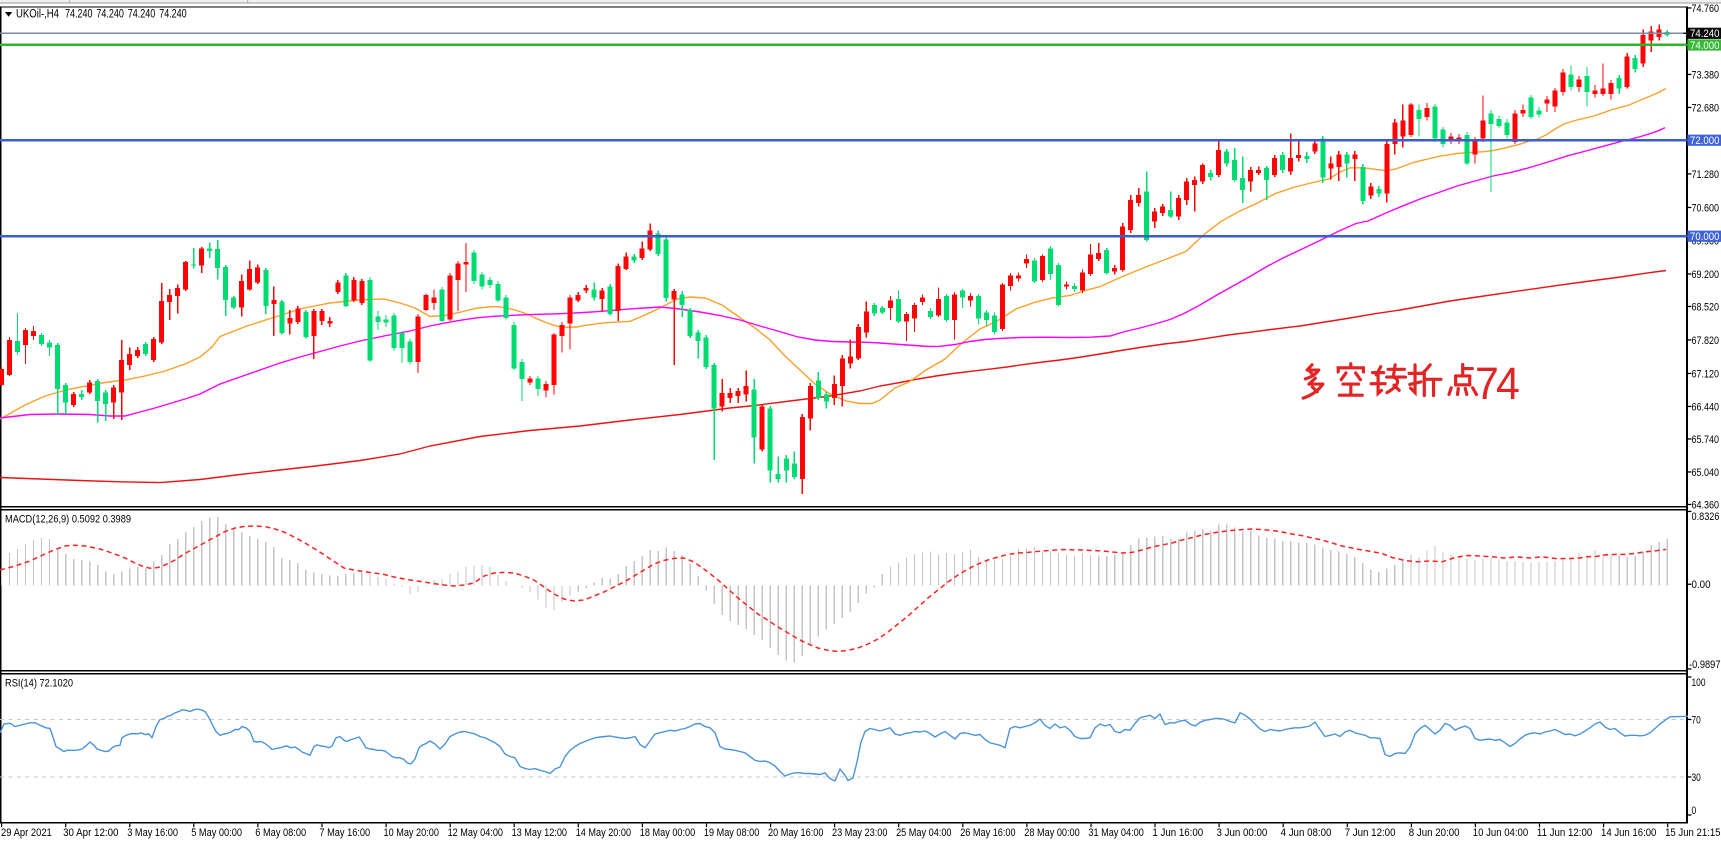 This screenshot has height=841, width=1721. Describe the element at coordinates (1177, 833) in the screenshot. I see `svg-text: 1 Jun 16:00` at that location.